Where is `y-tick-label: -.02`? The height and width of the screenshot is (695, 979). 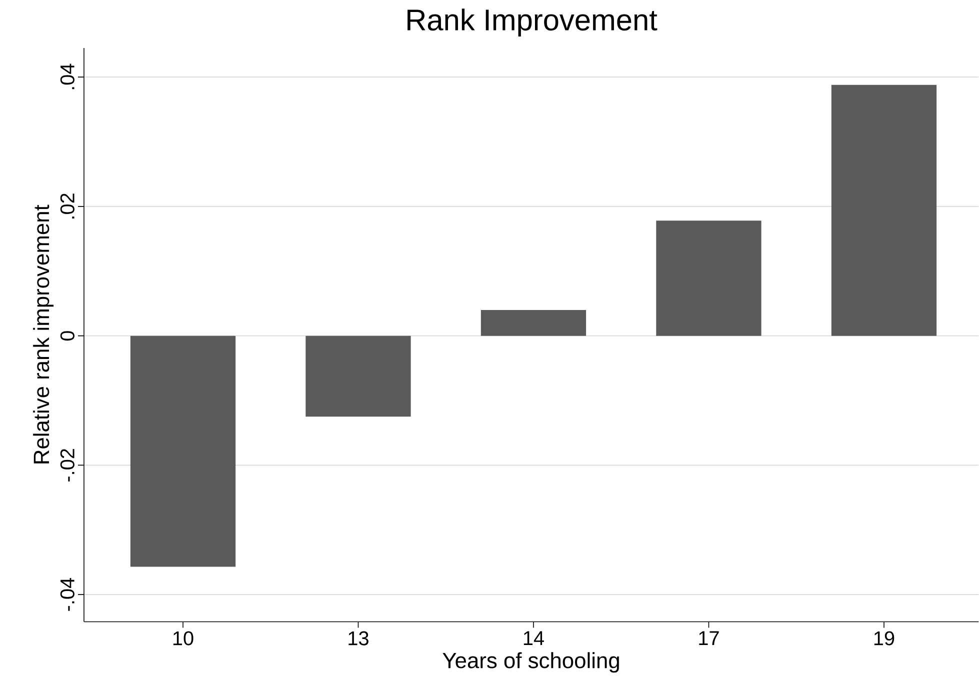 y-tick-label: -.02 is located at coordinates (67, 465).